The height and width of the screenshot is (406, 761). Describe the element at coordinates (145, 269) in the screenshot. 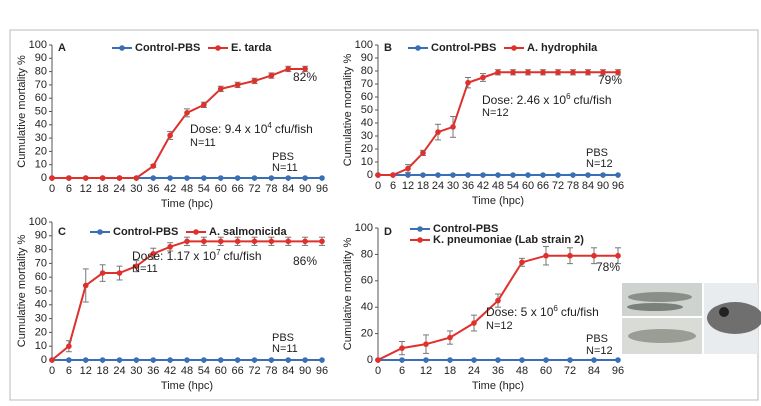

I see `n-label: N=11` at that location.